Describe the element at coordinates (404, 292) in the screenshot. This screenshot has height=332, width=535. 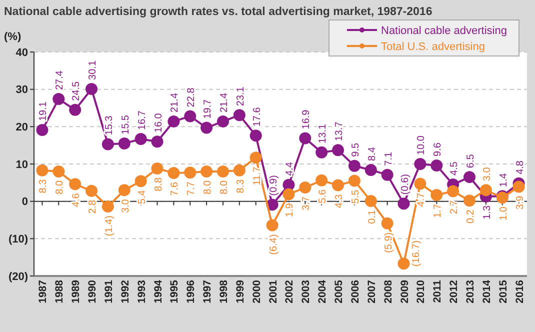
I see `x-tick-label: 2009` at that location.